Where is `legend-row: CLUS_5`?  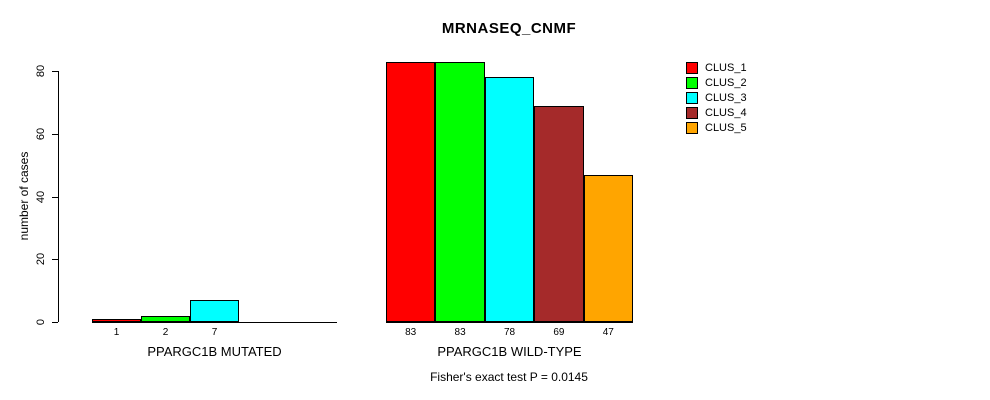
legend-row: CLUS_5 is located at coordinates (716, 128).